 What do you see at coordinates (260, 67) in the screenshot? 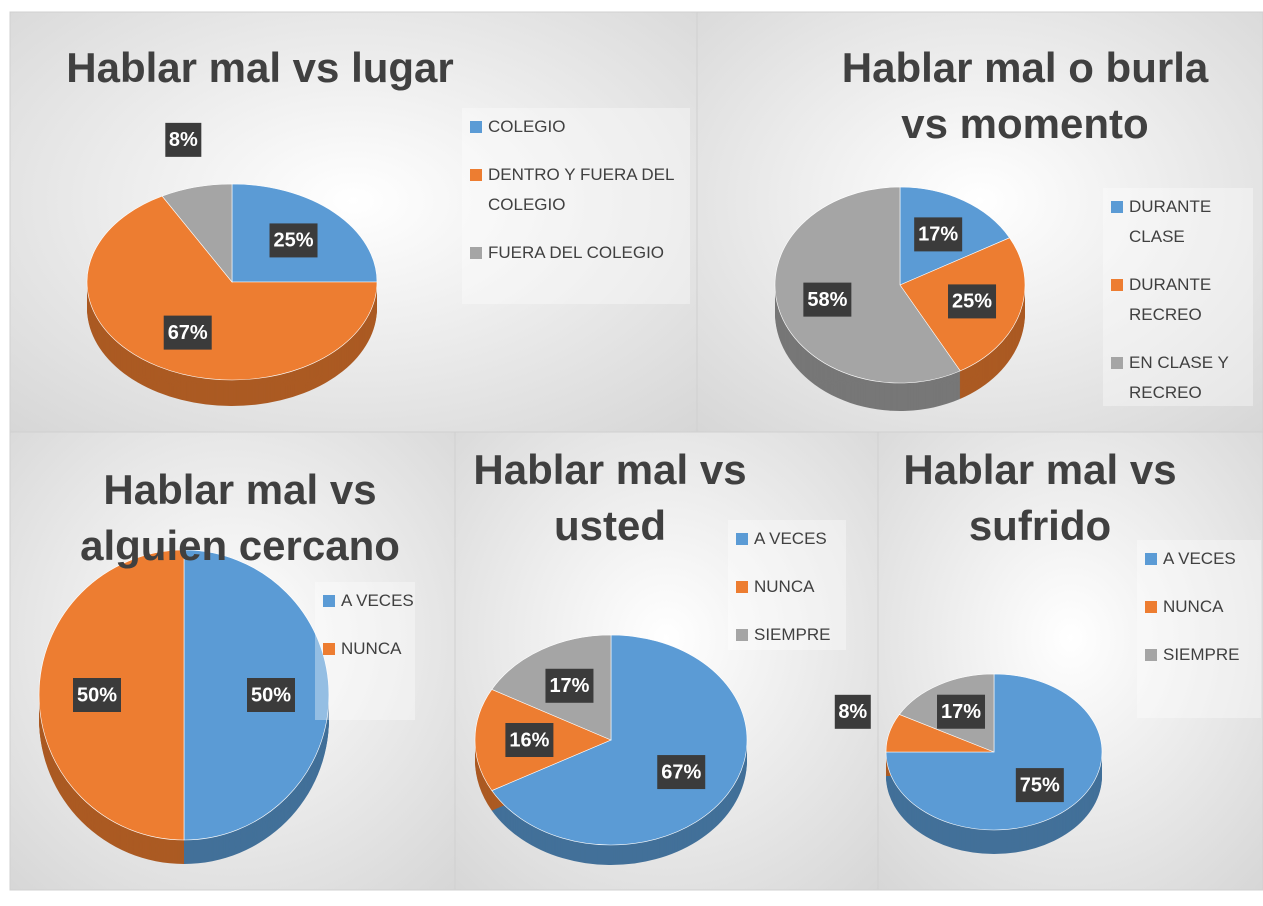
I see `chart-title: Hablar mal vs lugar` at bounding box center [260, 67].